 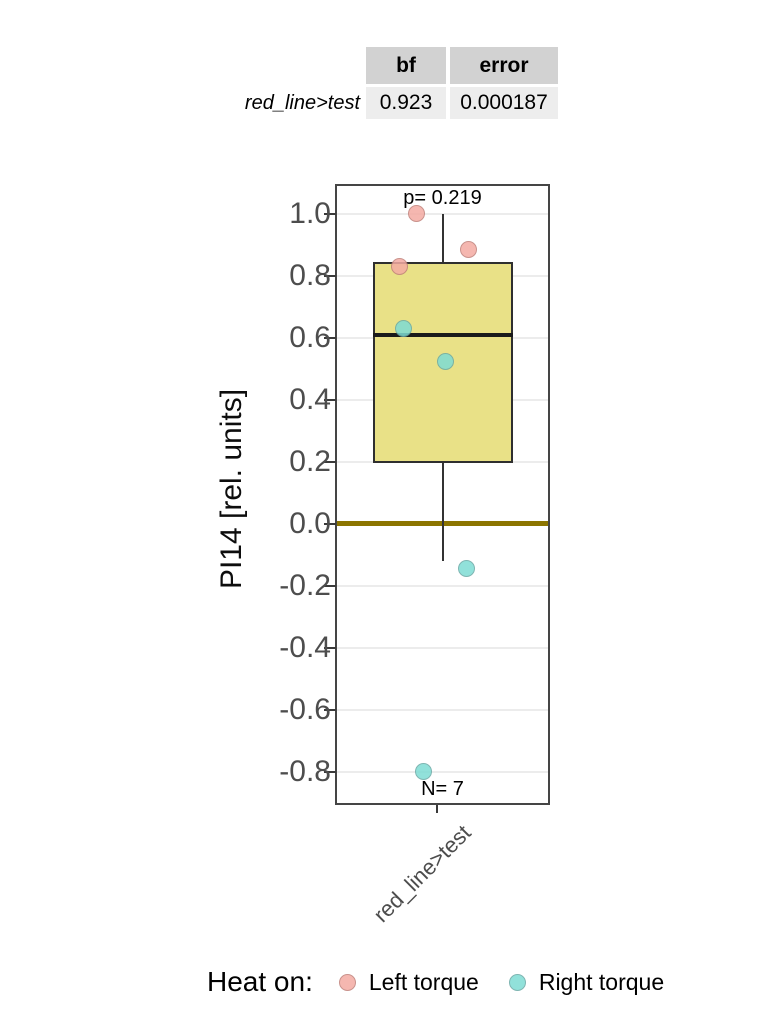 I want to click on median-line, so click(x=442, y=334).